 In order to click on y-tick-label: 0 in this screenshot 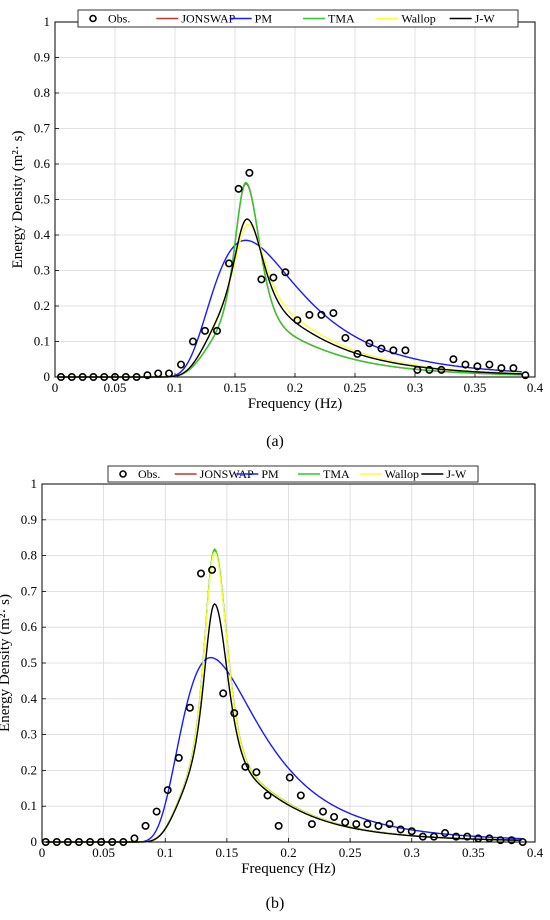, I will do `click(47, 376)`.